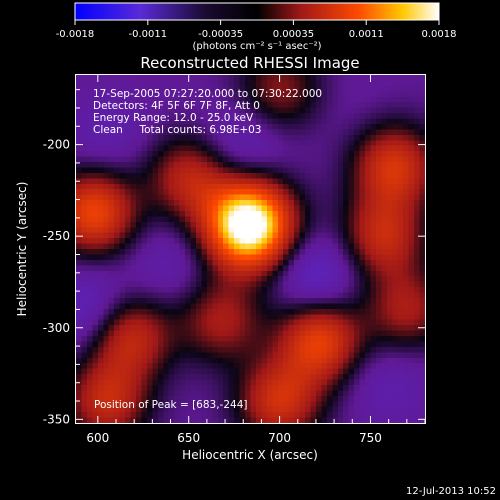 Image resolution: width=500 pixels, height=500 pixels. I want to click on y-tick-label: -250, so click(56, 236).